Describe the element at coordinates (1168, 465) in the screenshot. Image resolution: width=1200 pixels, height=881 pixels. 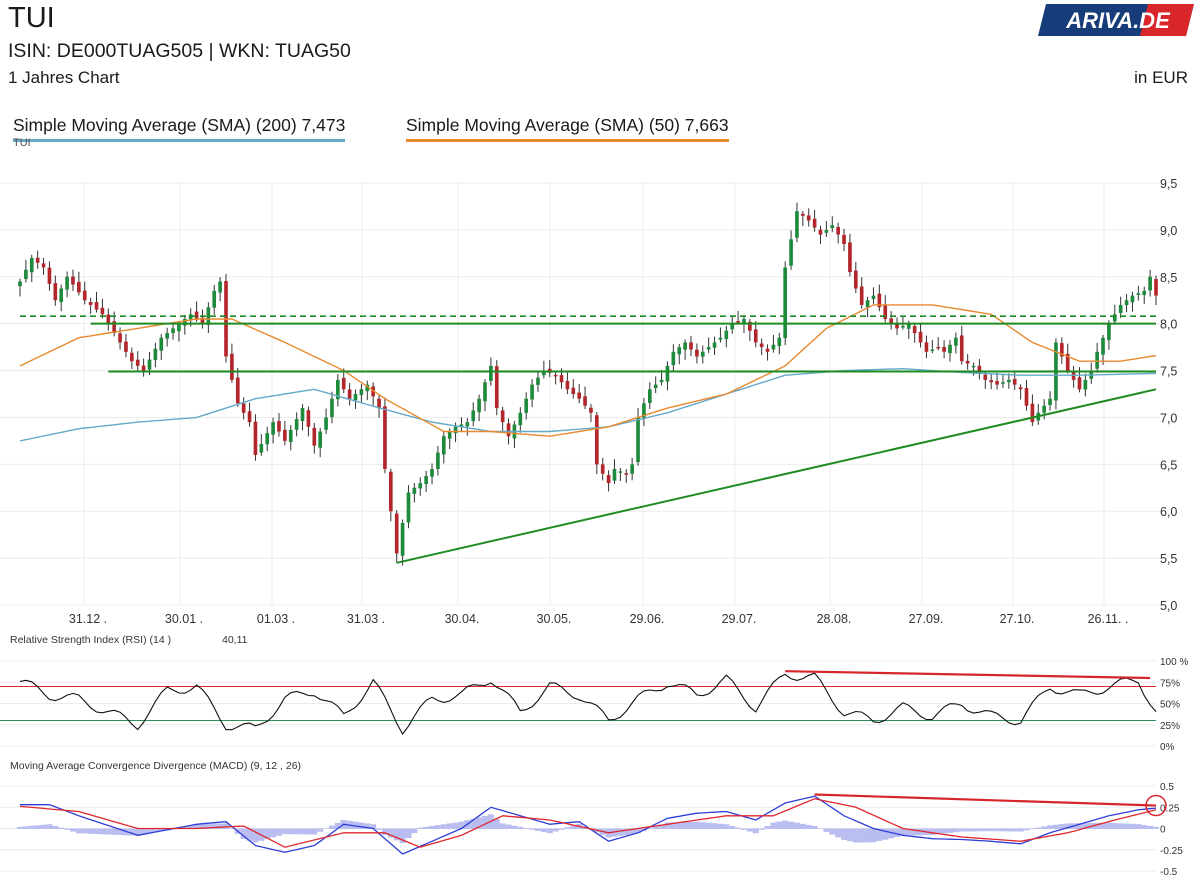
I see `price-tick-label: 6,5` at that location.